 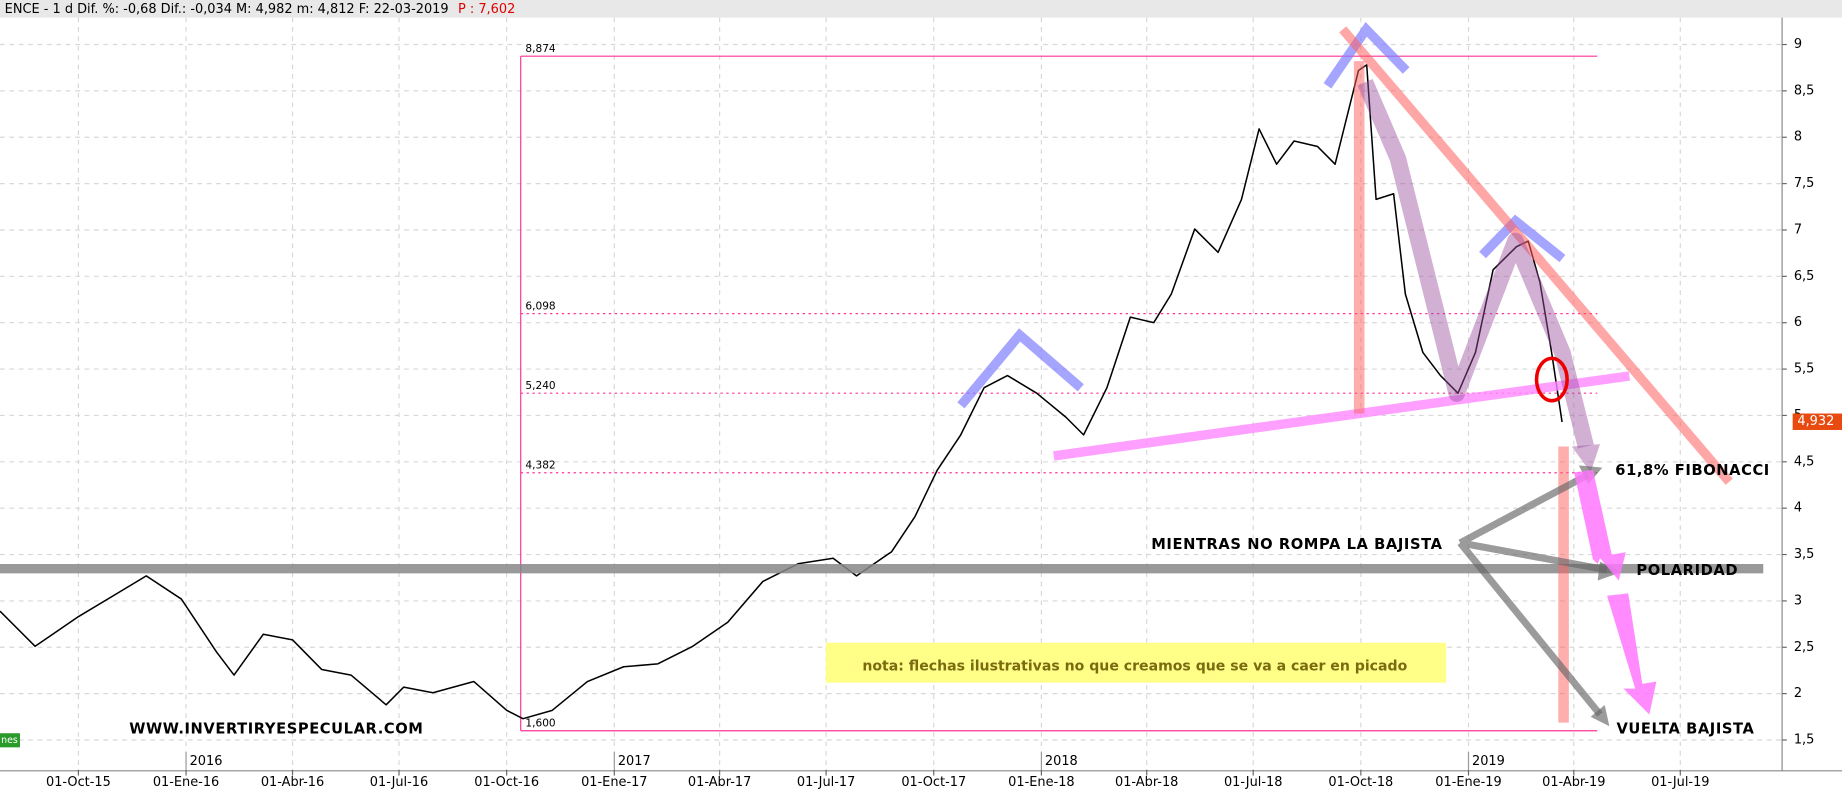 What do you see at coordinates (1798, 600) in the screenshot?
I see `y-tick-label: 3` at bounding box center [1798, 600].